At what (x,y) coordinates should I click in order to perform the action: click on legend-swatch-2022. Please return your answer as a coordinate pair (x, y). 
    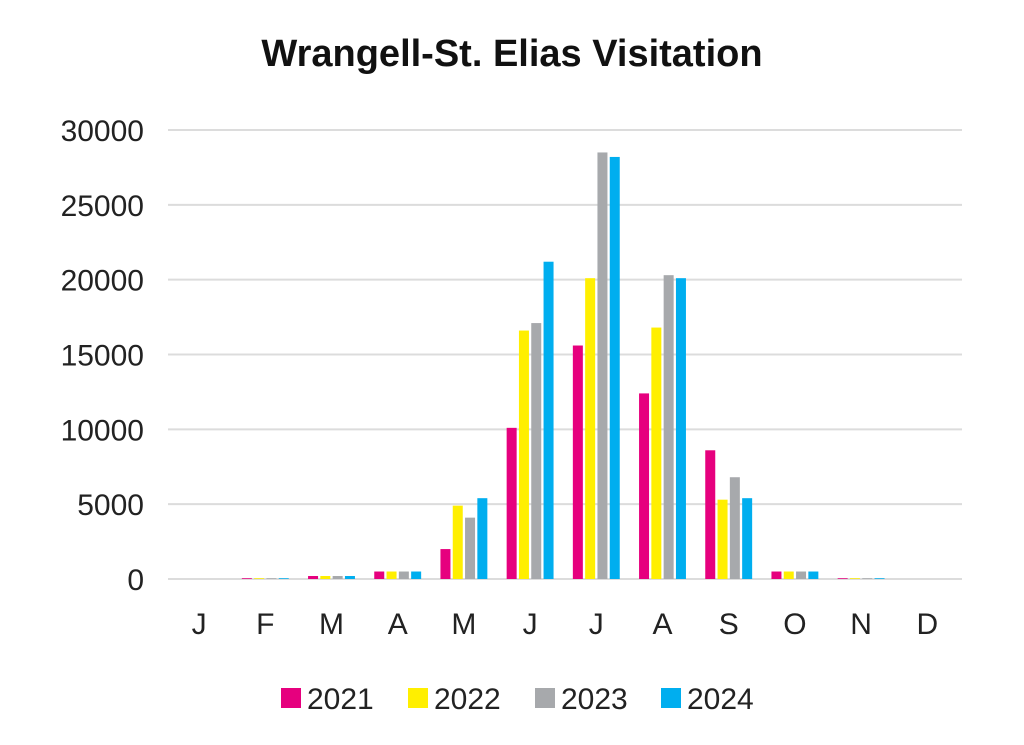
    Looking at the image, I should click on (418, 698).